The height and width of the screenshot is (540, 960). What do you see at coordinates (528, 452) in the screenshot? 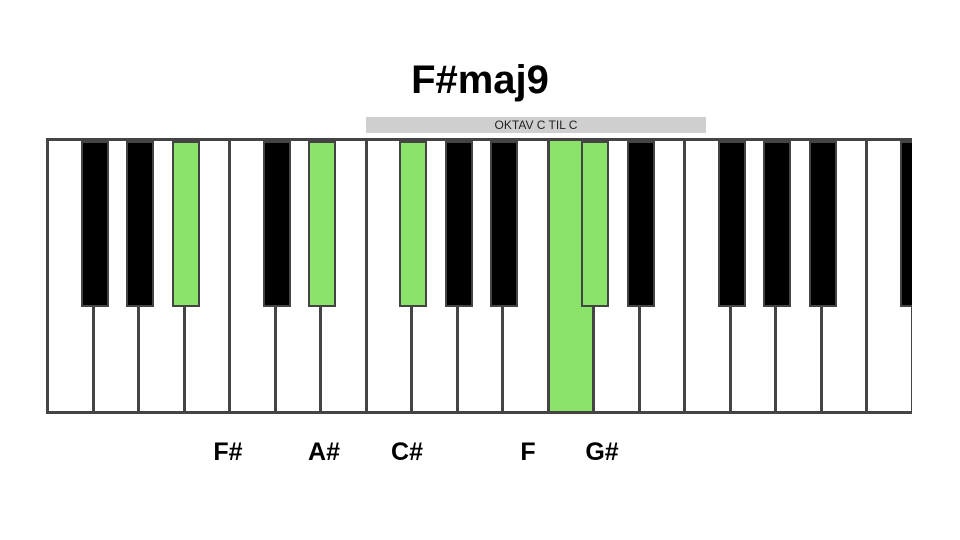
I see `note-label: F` at bounding box center [528, 452].